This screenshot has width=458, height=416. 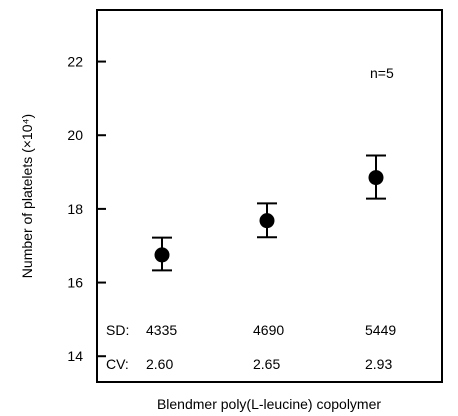 I want to click on sd-label: SD:, so click(x=117, y=330).